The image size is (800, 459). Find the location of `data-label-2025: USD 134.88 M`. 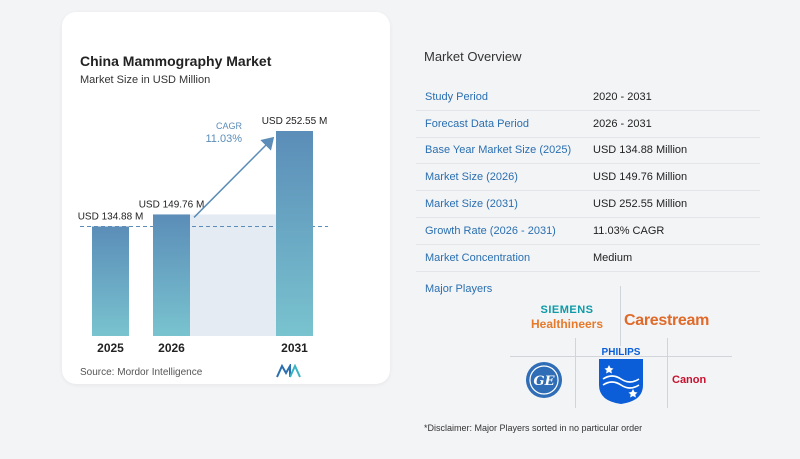

data-label-2025: USD 134.88 M is located at coordinates (111, 217).